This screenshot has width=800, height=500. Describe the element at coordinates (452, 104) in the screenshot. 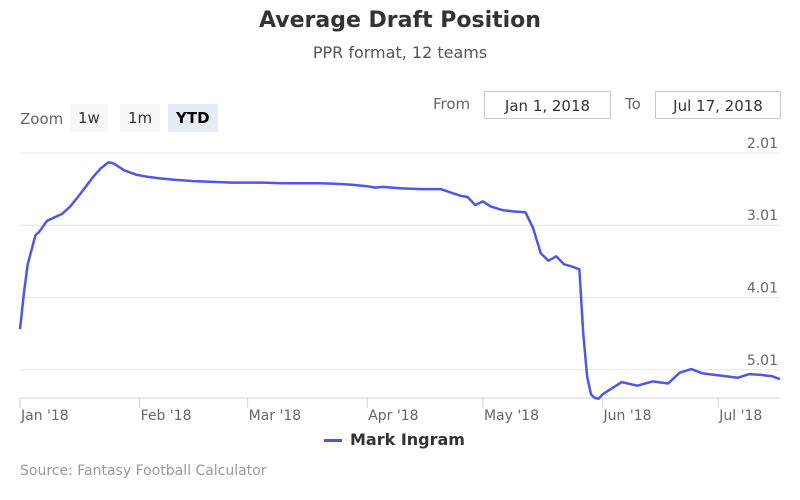

I see `range-from-label: From` at that location.